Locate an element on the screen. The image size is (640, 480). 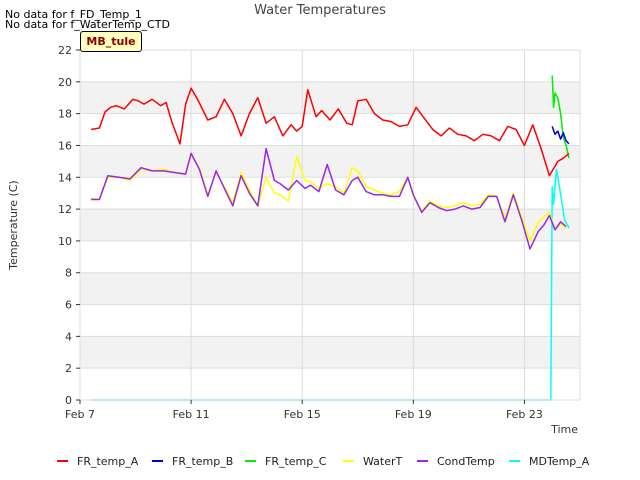
y-tick-label: 22 is located at coordinates (65, 50).